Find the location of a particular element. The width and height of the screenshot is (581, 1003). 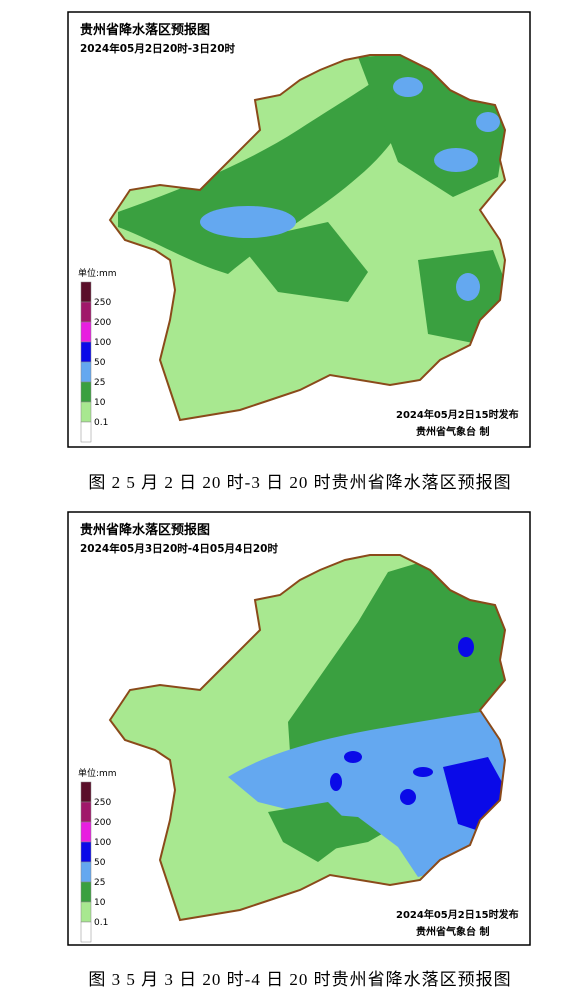

figure-caption: 图 3 5 月 3 日 20 时-4 日 20 时贵州省降水落区预报图 is located at coordinates (299, 979).